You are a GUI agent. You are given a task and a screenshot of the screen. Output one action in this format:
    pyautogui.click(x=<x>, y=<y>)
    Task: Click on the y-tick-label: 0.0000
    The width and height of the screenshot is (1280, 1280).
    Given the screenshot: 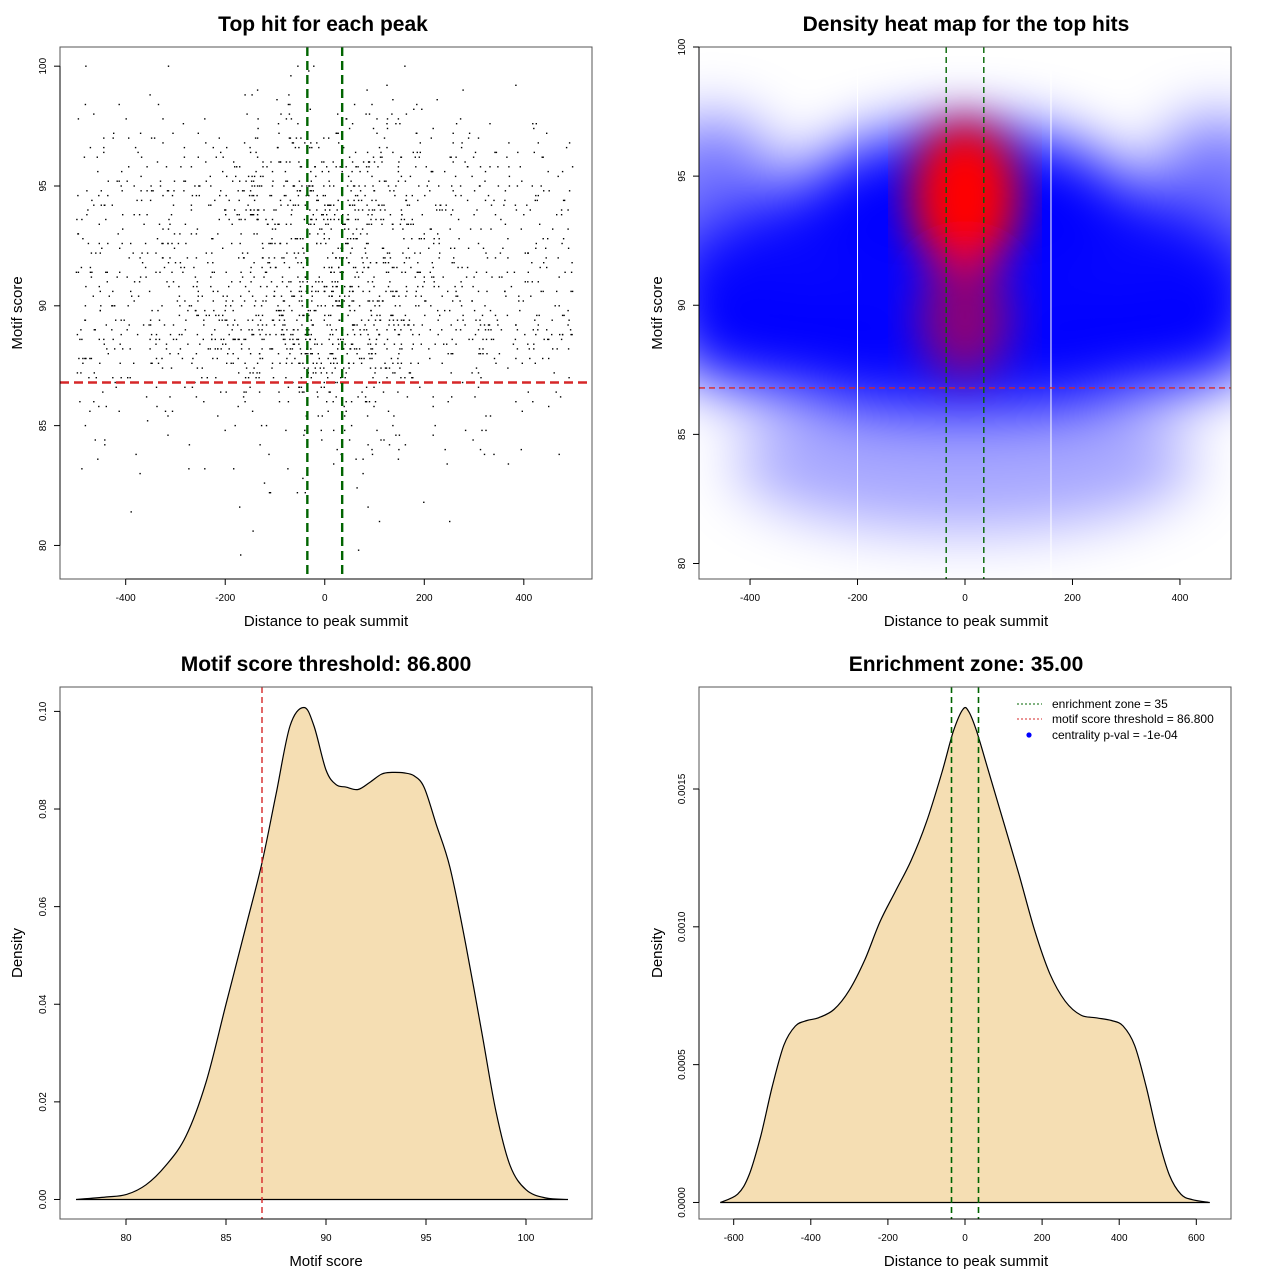 What is the action you would take?
    pyautogui.click(x=682, y=1202)
    